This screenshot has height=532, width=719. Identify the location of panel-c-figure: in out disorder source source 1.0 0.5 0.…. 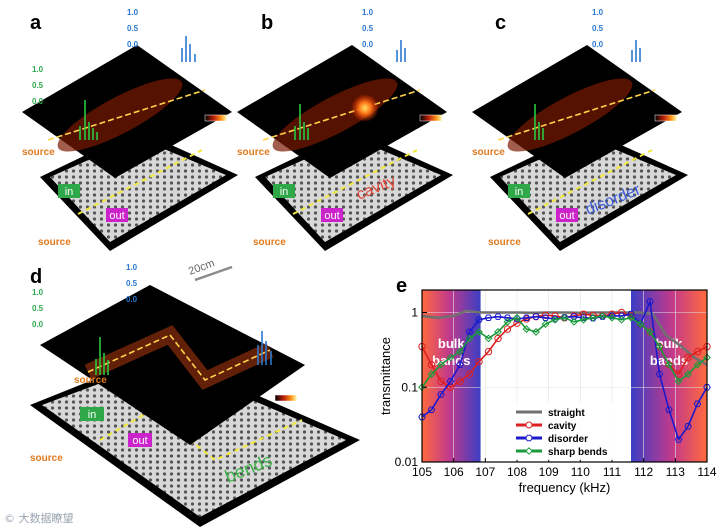
(580, 129).